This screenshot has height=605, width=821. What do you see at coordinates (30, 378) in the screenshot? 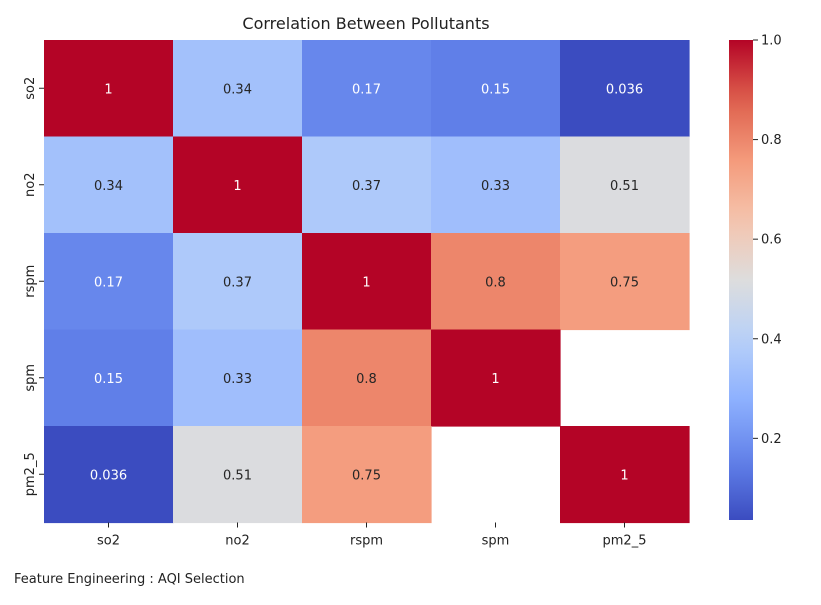
I see `y-tick-label: spm` at bounding box center [30, 378].